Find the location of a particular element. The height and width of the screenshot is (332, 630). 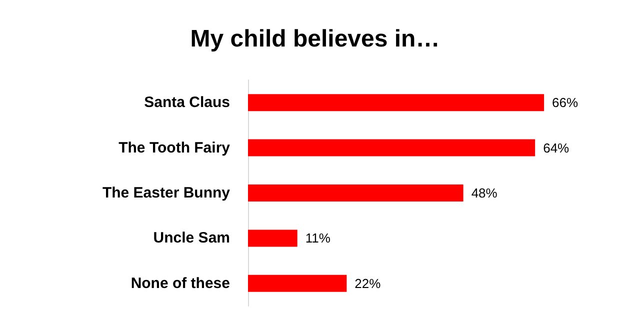

data-label: 64% is located at coordinates (556, 148).